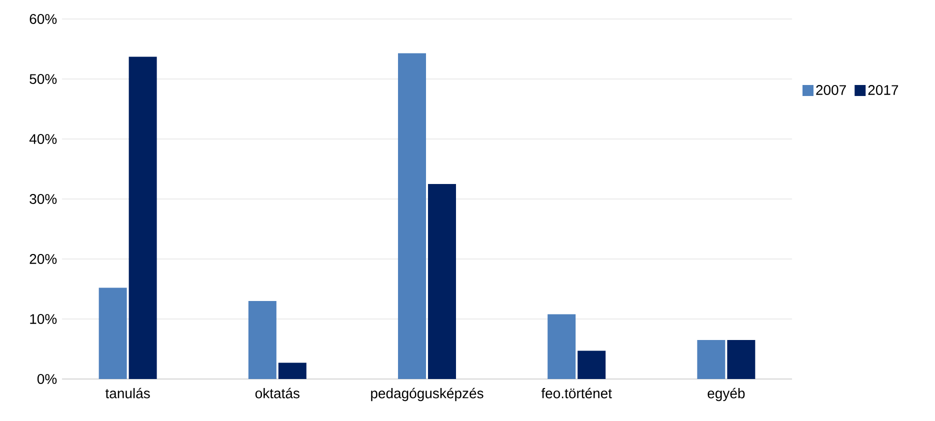 The width and height of the screenshot is (935, 421). I want to click on y-tick-label: 30%, so click(43, 199).